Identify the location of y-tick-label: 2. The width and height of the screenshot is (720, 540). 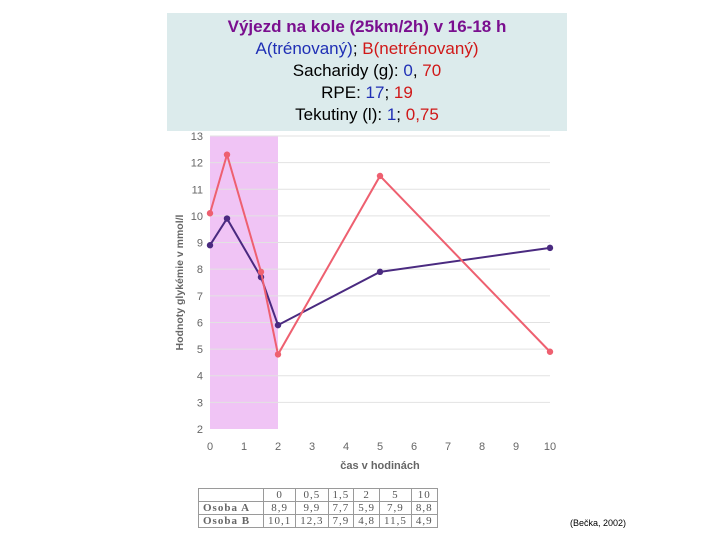
(200, 430).